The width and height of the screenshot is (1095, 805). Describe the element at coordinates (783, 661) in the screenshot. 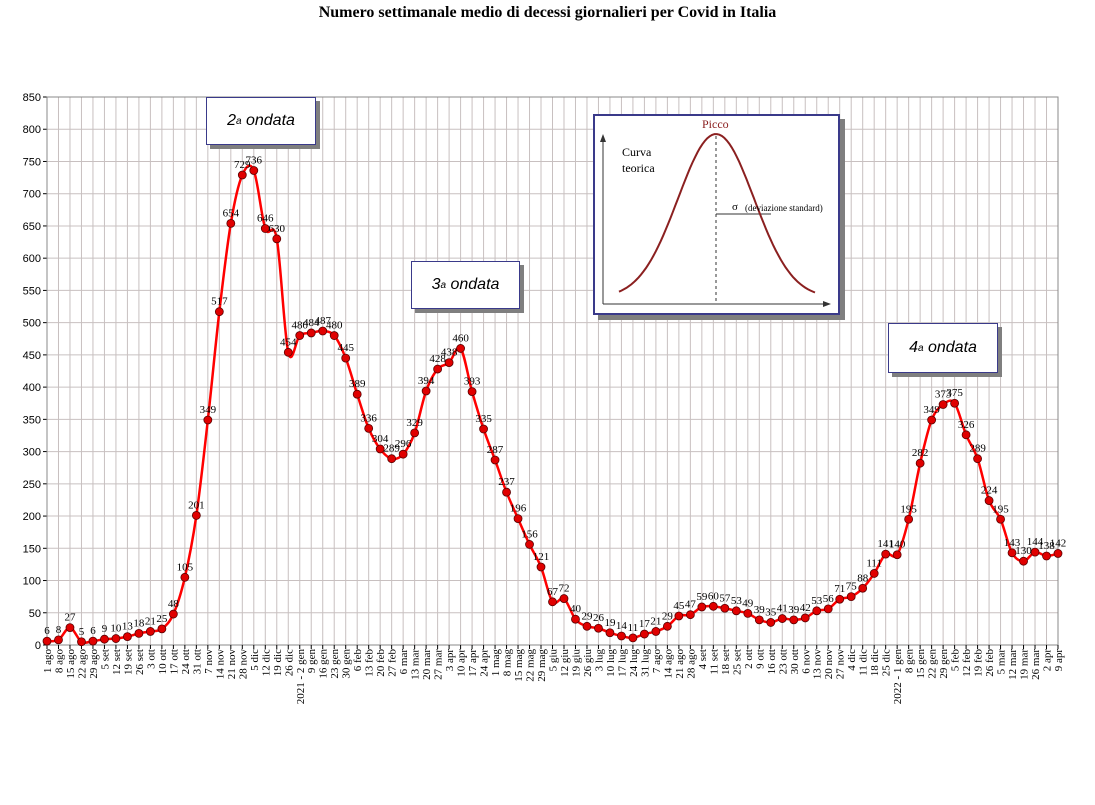

I see `x-tick-label: 23 ott` at that location.